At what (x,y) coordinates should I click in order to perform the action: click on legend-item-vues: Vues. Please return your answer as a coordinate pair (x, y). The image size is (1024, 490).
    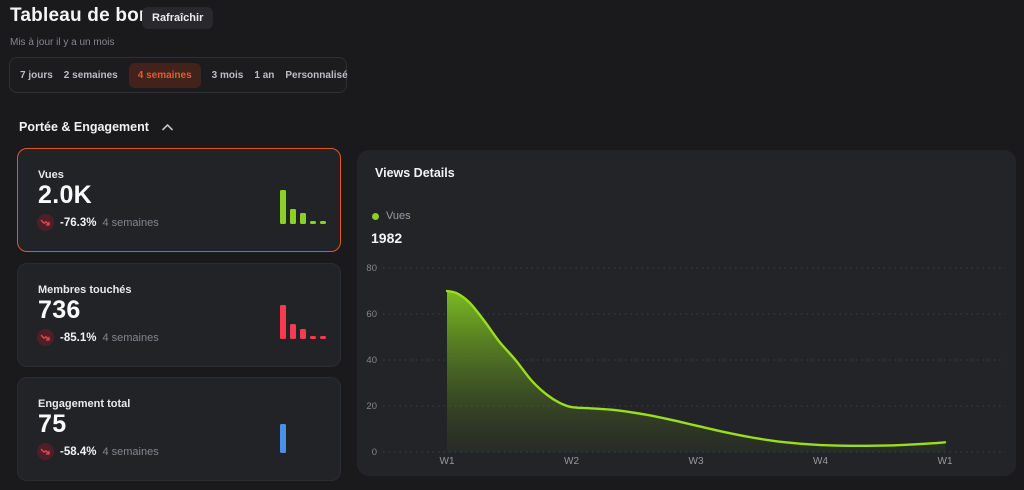
    Looking at the image, I should click on (391, 216).